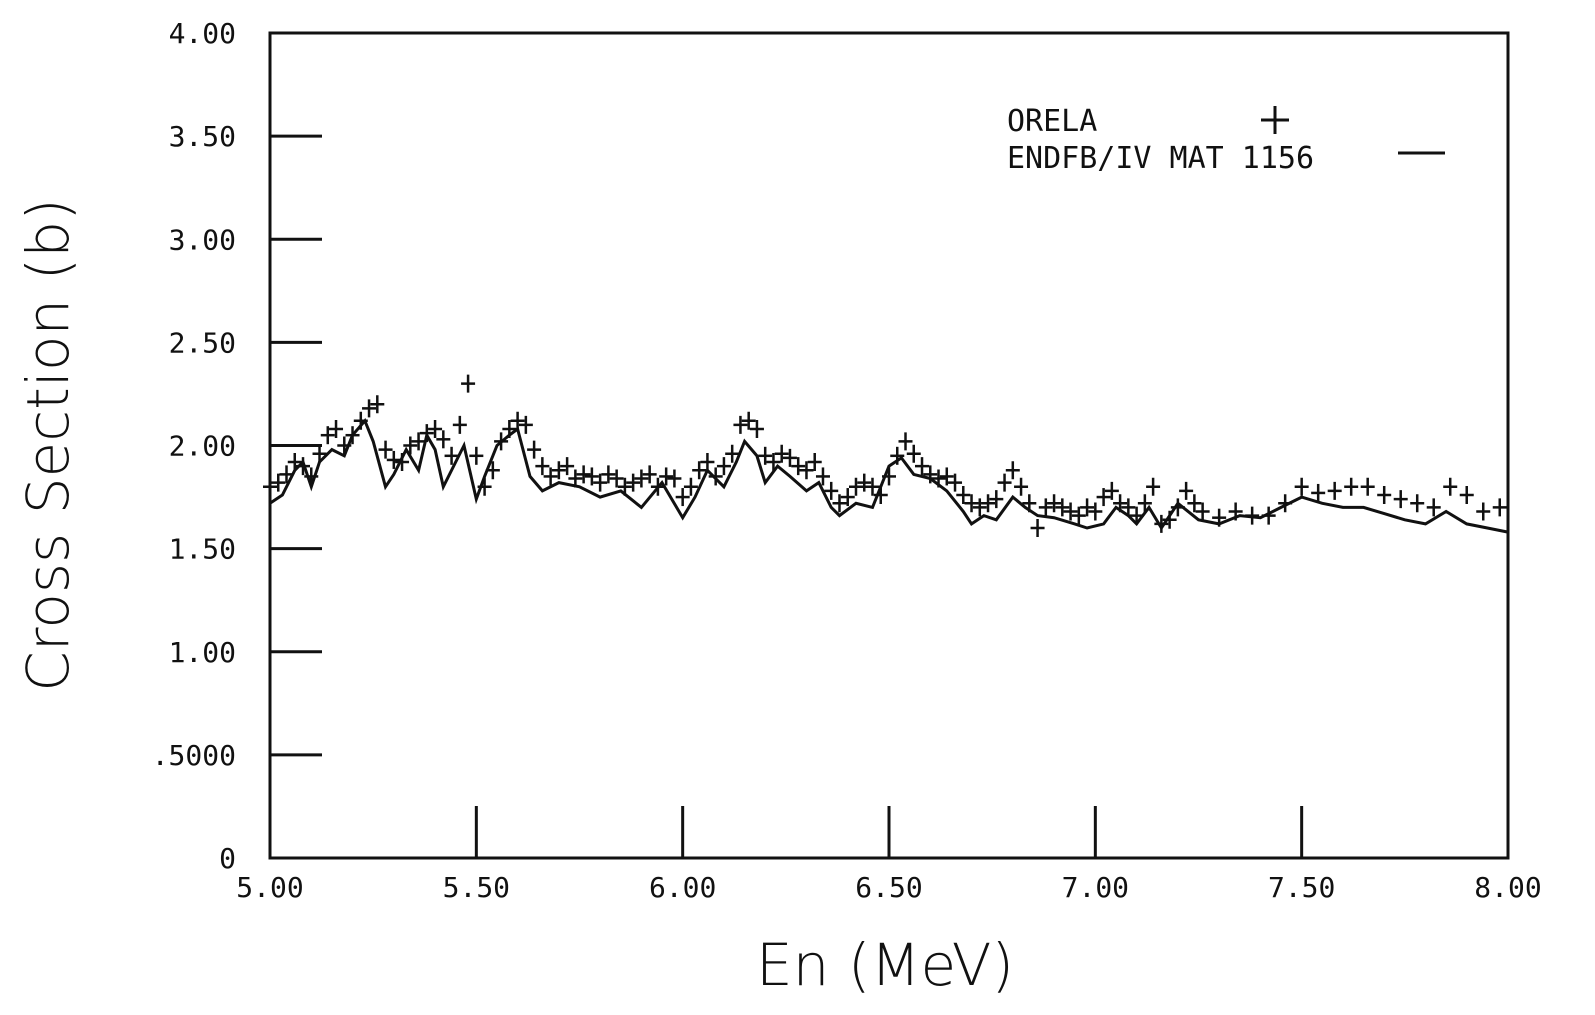 Image resolution: width=1595 pixels, height=1015 pixels. What do you see at coordinates (1226, 140) in the screenshot?
I see `legend: ORELA ENDFB/IV MAT 1156` at bounding box center [1226, 140].